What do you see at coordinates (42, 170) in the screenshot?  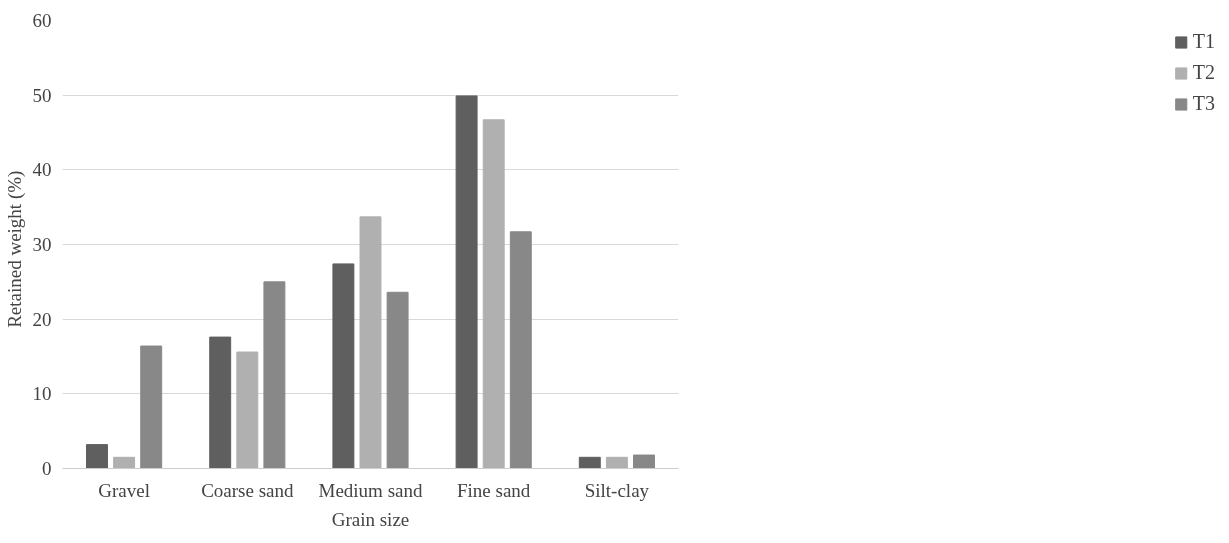 I see `y-tick-label: 40` at bounding box center [42, 170].